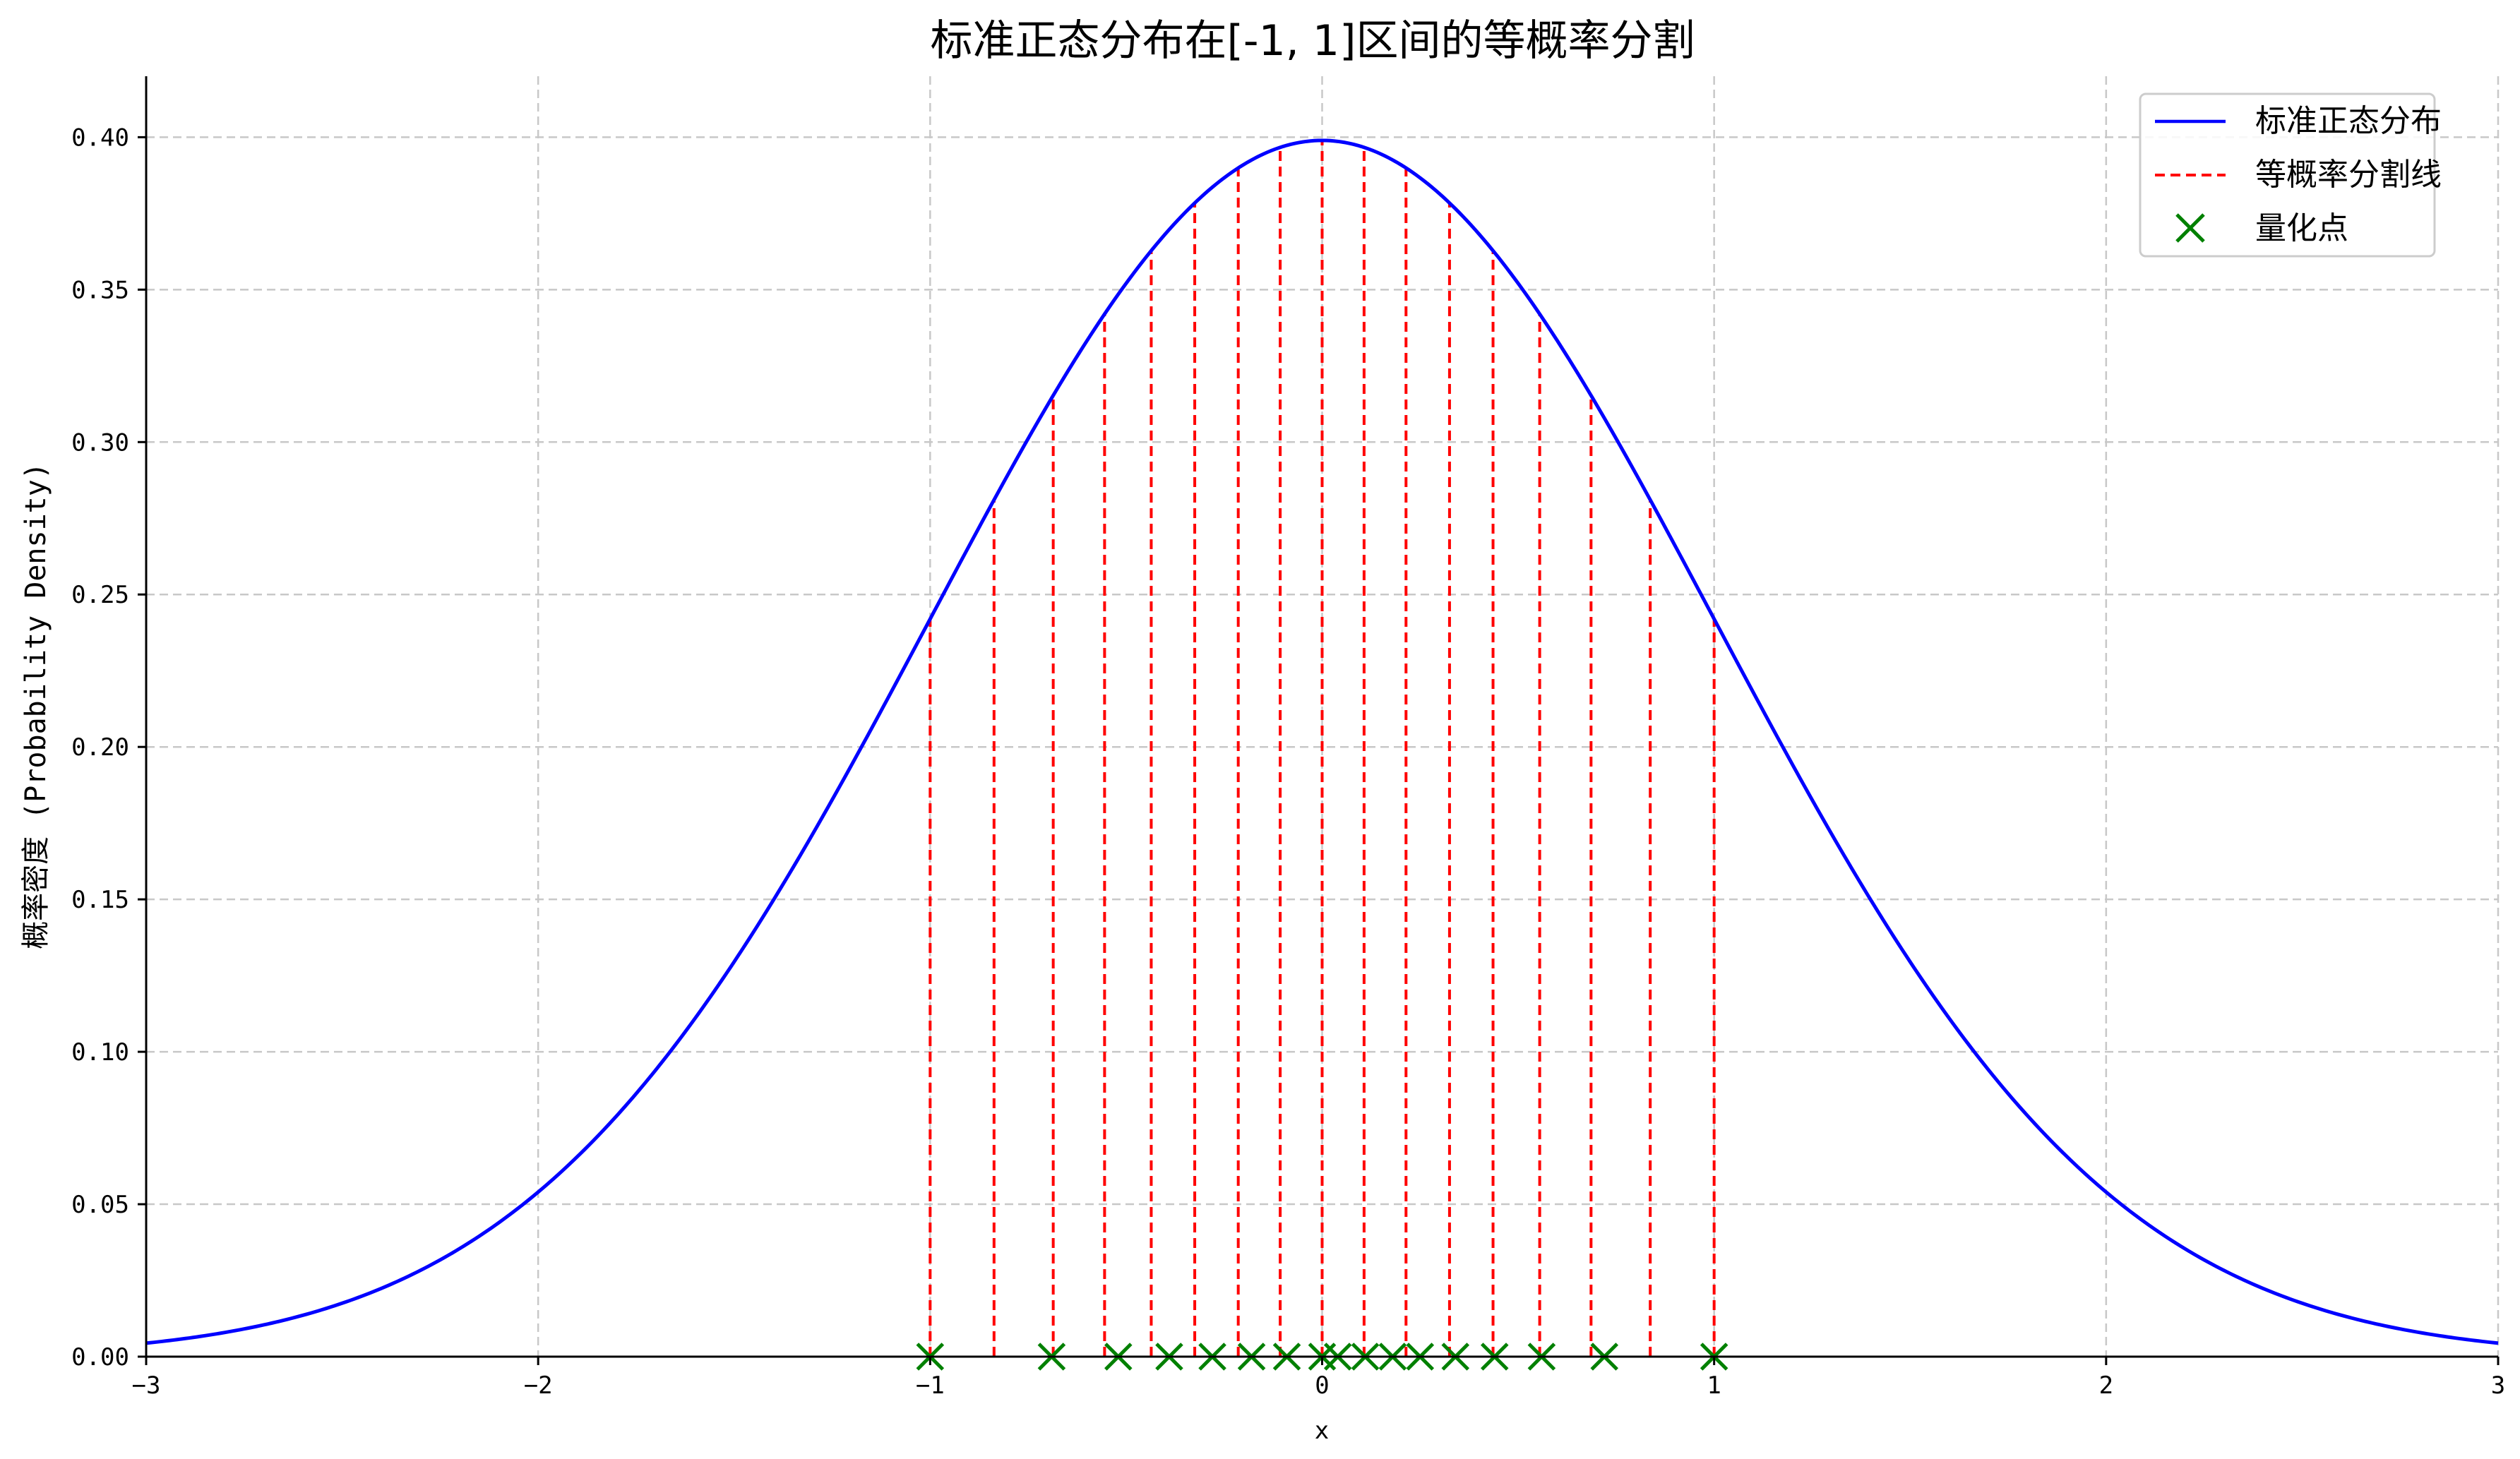  I want to click on legend-x-marker-swatch, so click(2190, 228).